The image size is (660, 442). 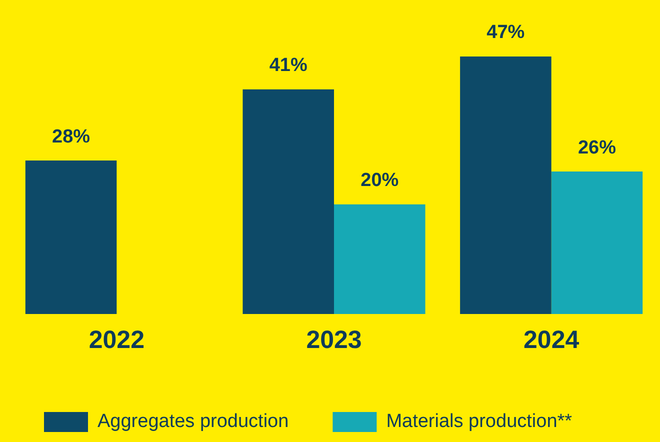 What do you see at coordinates (71, 137) in the screenshot?
I see `data-label: 28%` at bounding box center [71, 137].